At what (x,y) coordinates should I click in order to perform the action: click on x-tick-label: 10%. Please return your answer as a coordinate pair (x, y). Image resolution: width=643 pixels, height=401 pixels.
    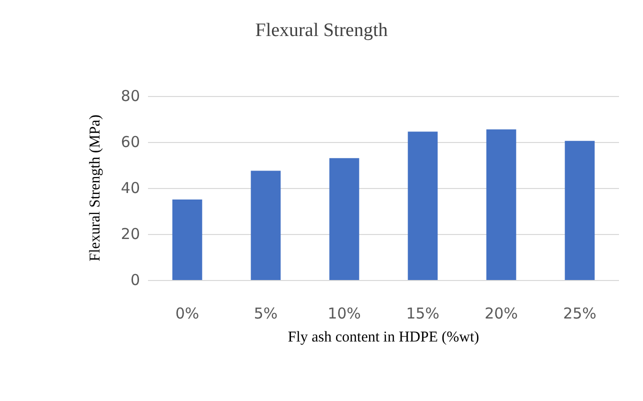
    Looking at the image, I should click on (344, 313).